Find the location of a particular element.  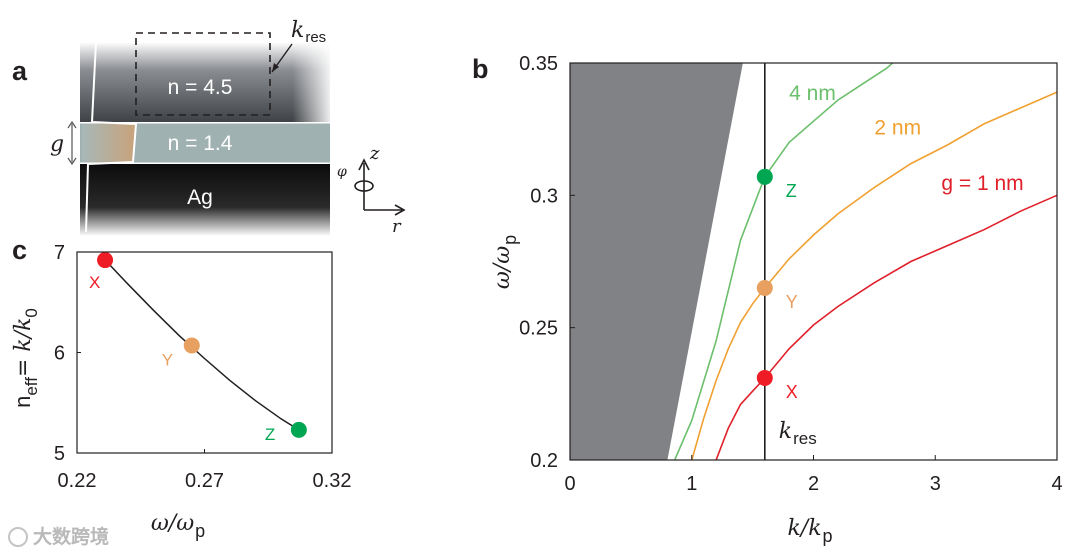

b-xtick-label: 1 is located at coordinates (691, 484).